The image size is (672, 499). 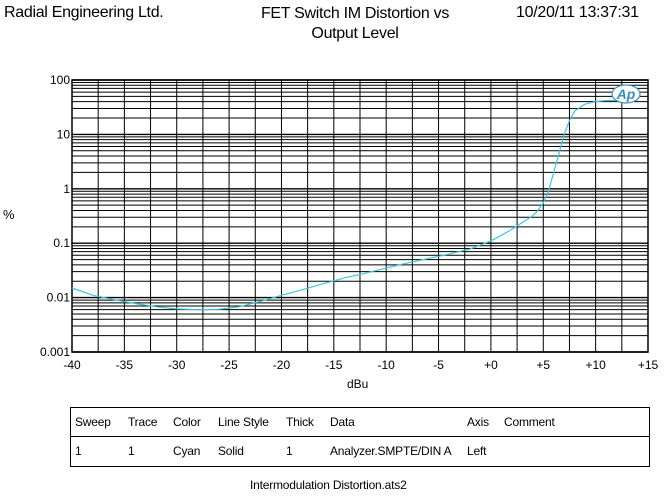 What do you see at coordinates (529, 421) in the screenshot?
I see `col-comment: Comment` at bounding box center [529, 421].